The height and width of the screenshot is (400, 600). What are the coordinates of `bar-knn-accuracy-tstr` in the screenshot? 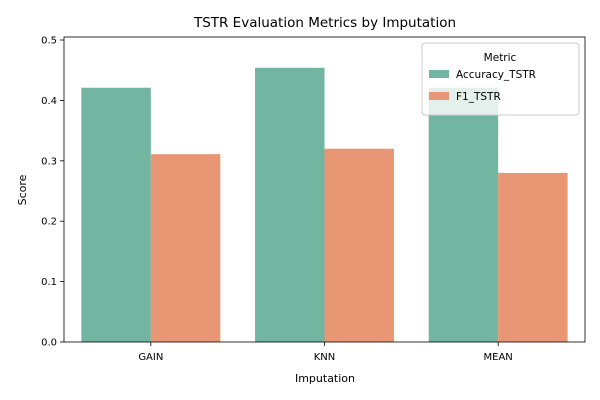 It's located at (290, 205).